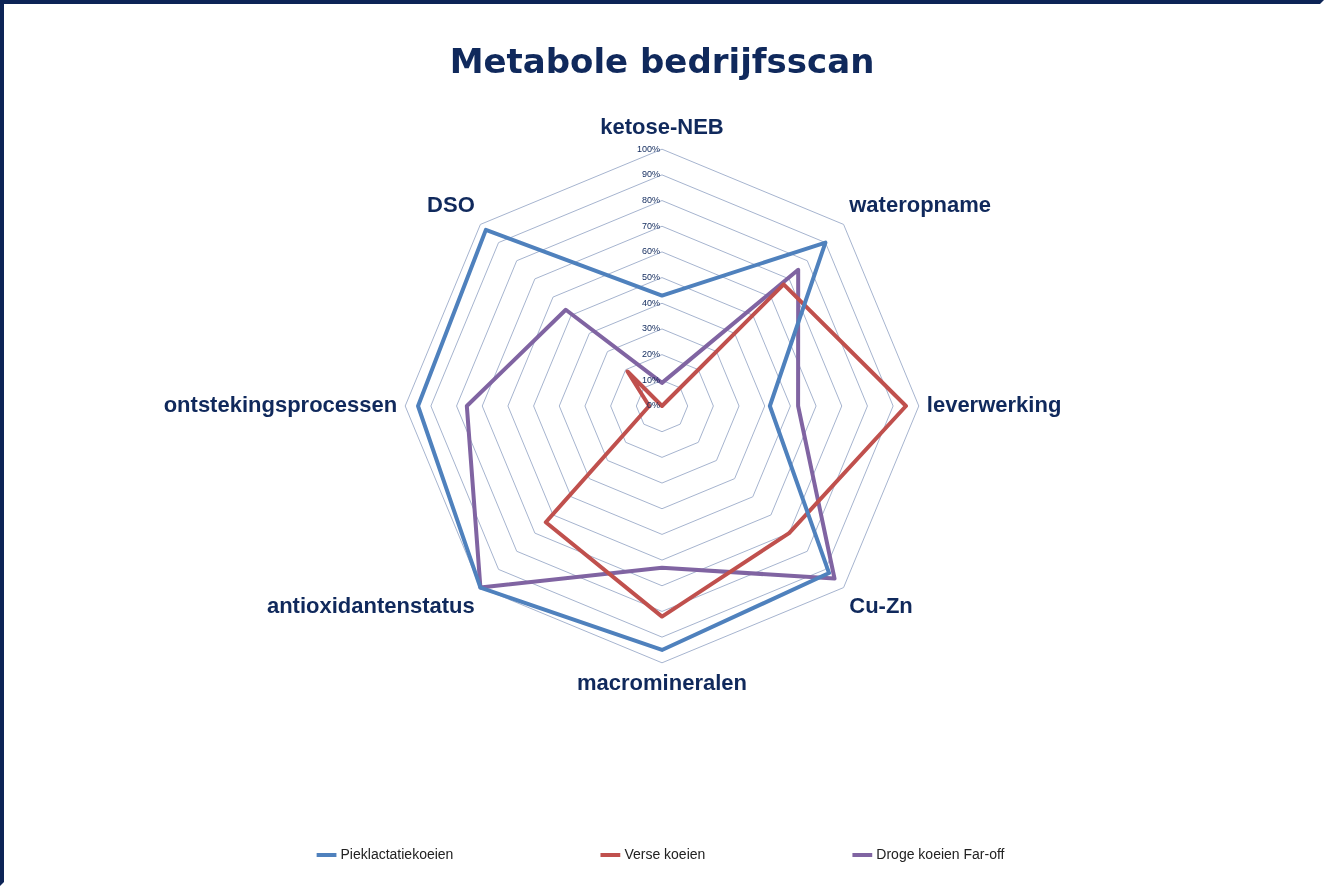 The image size is (1324, 886). What do you see at coordinates (650, 225) in the screenshot?
I see `y-tick-label: 70%` at bounding box center [650, 225].